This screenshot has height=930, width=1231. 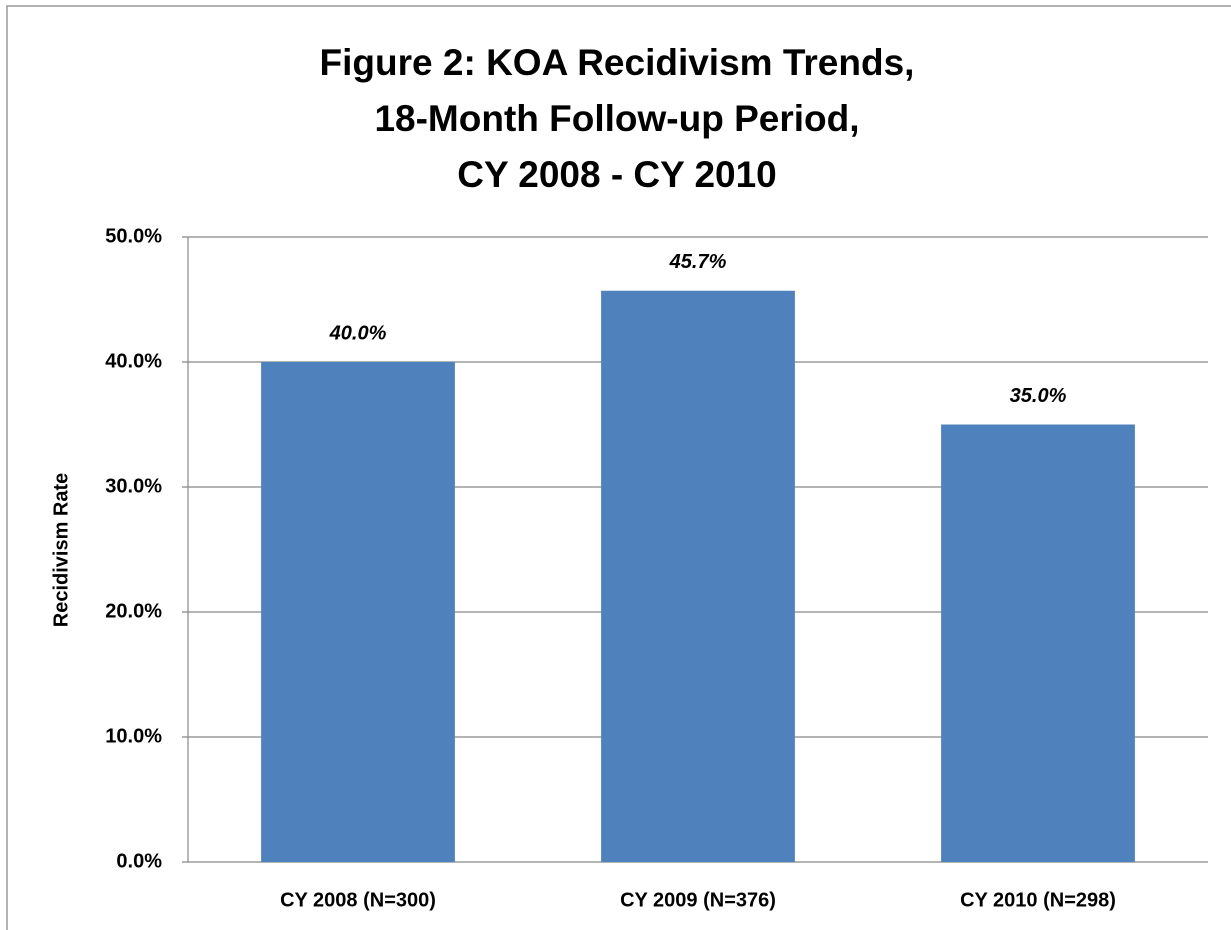 What do you see at coordinates (133, 236) in the screenshot?
I see `y-tick-label: 50.0%` at bounding box center [133, 236].